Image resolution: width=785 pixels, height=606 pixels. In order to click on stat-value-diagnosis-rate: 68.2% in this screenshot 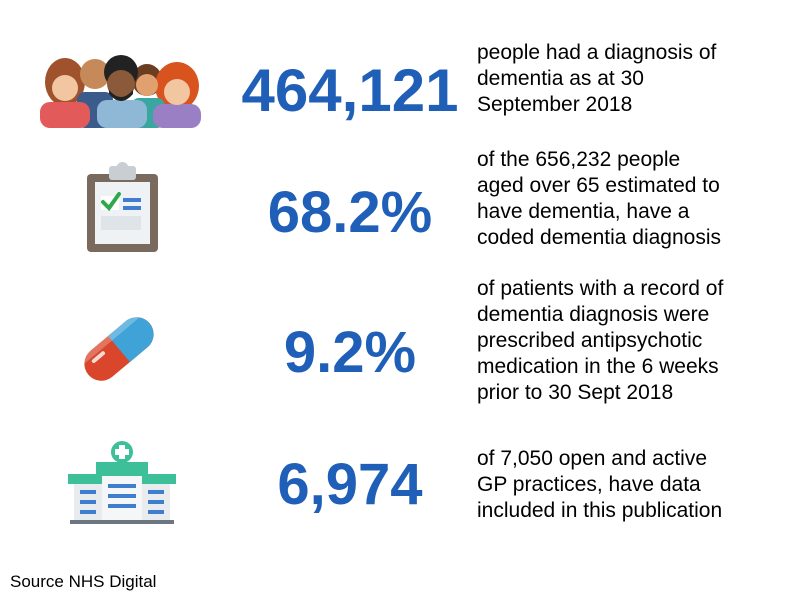, I will do `click(350, 212)`.